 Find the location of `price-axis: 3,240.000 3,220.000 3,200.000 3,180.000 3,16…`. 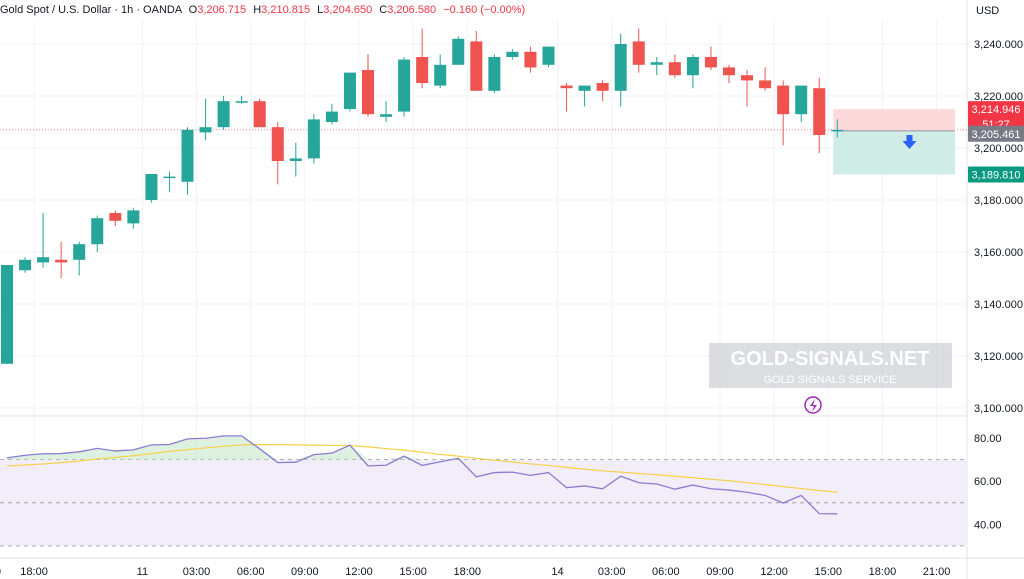

price-axis: 3,240.000 3,220.000 3,200.000 3,180.000 3,16… is located at coordinates (996, 268).